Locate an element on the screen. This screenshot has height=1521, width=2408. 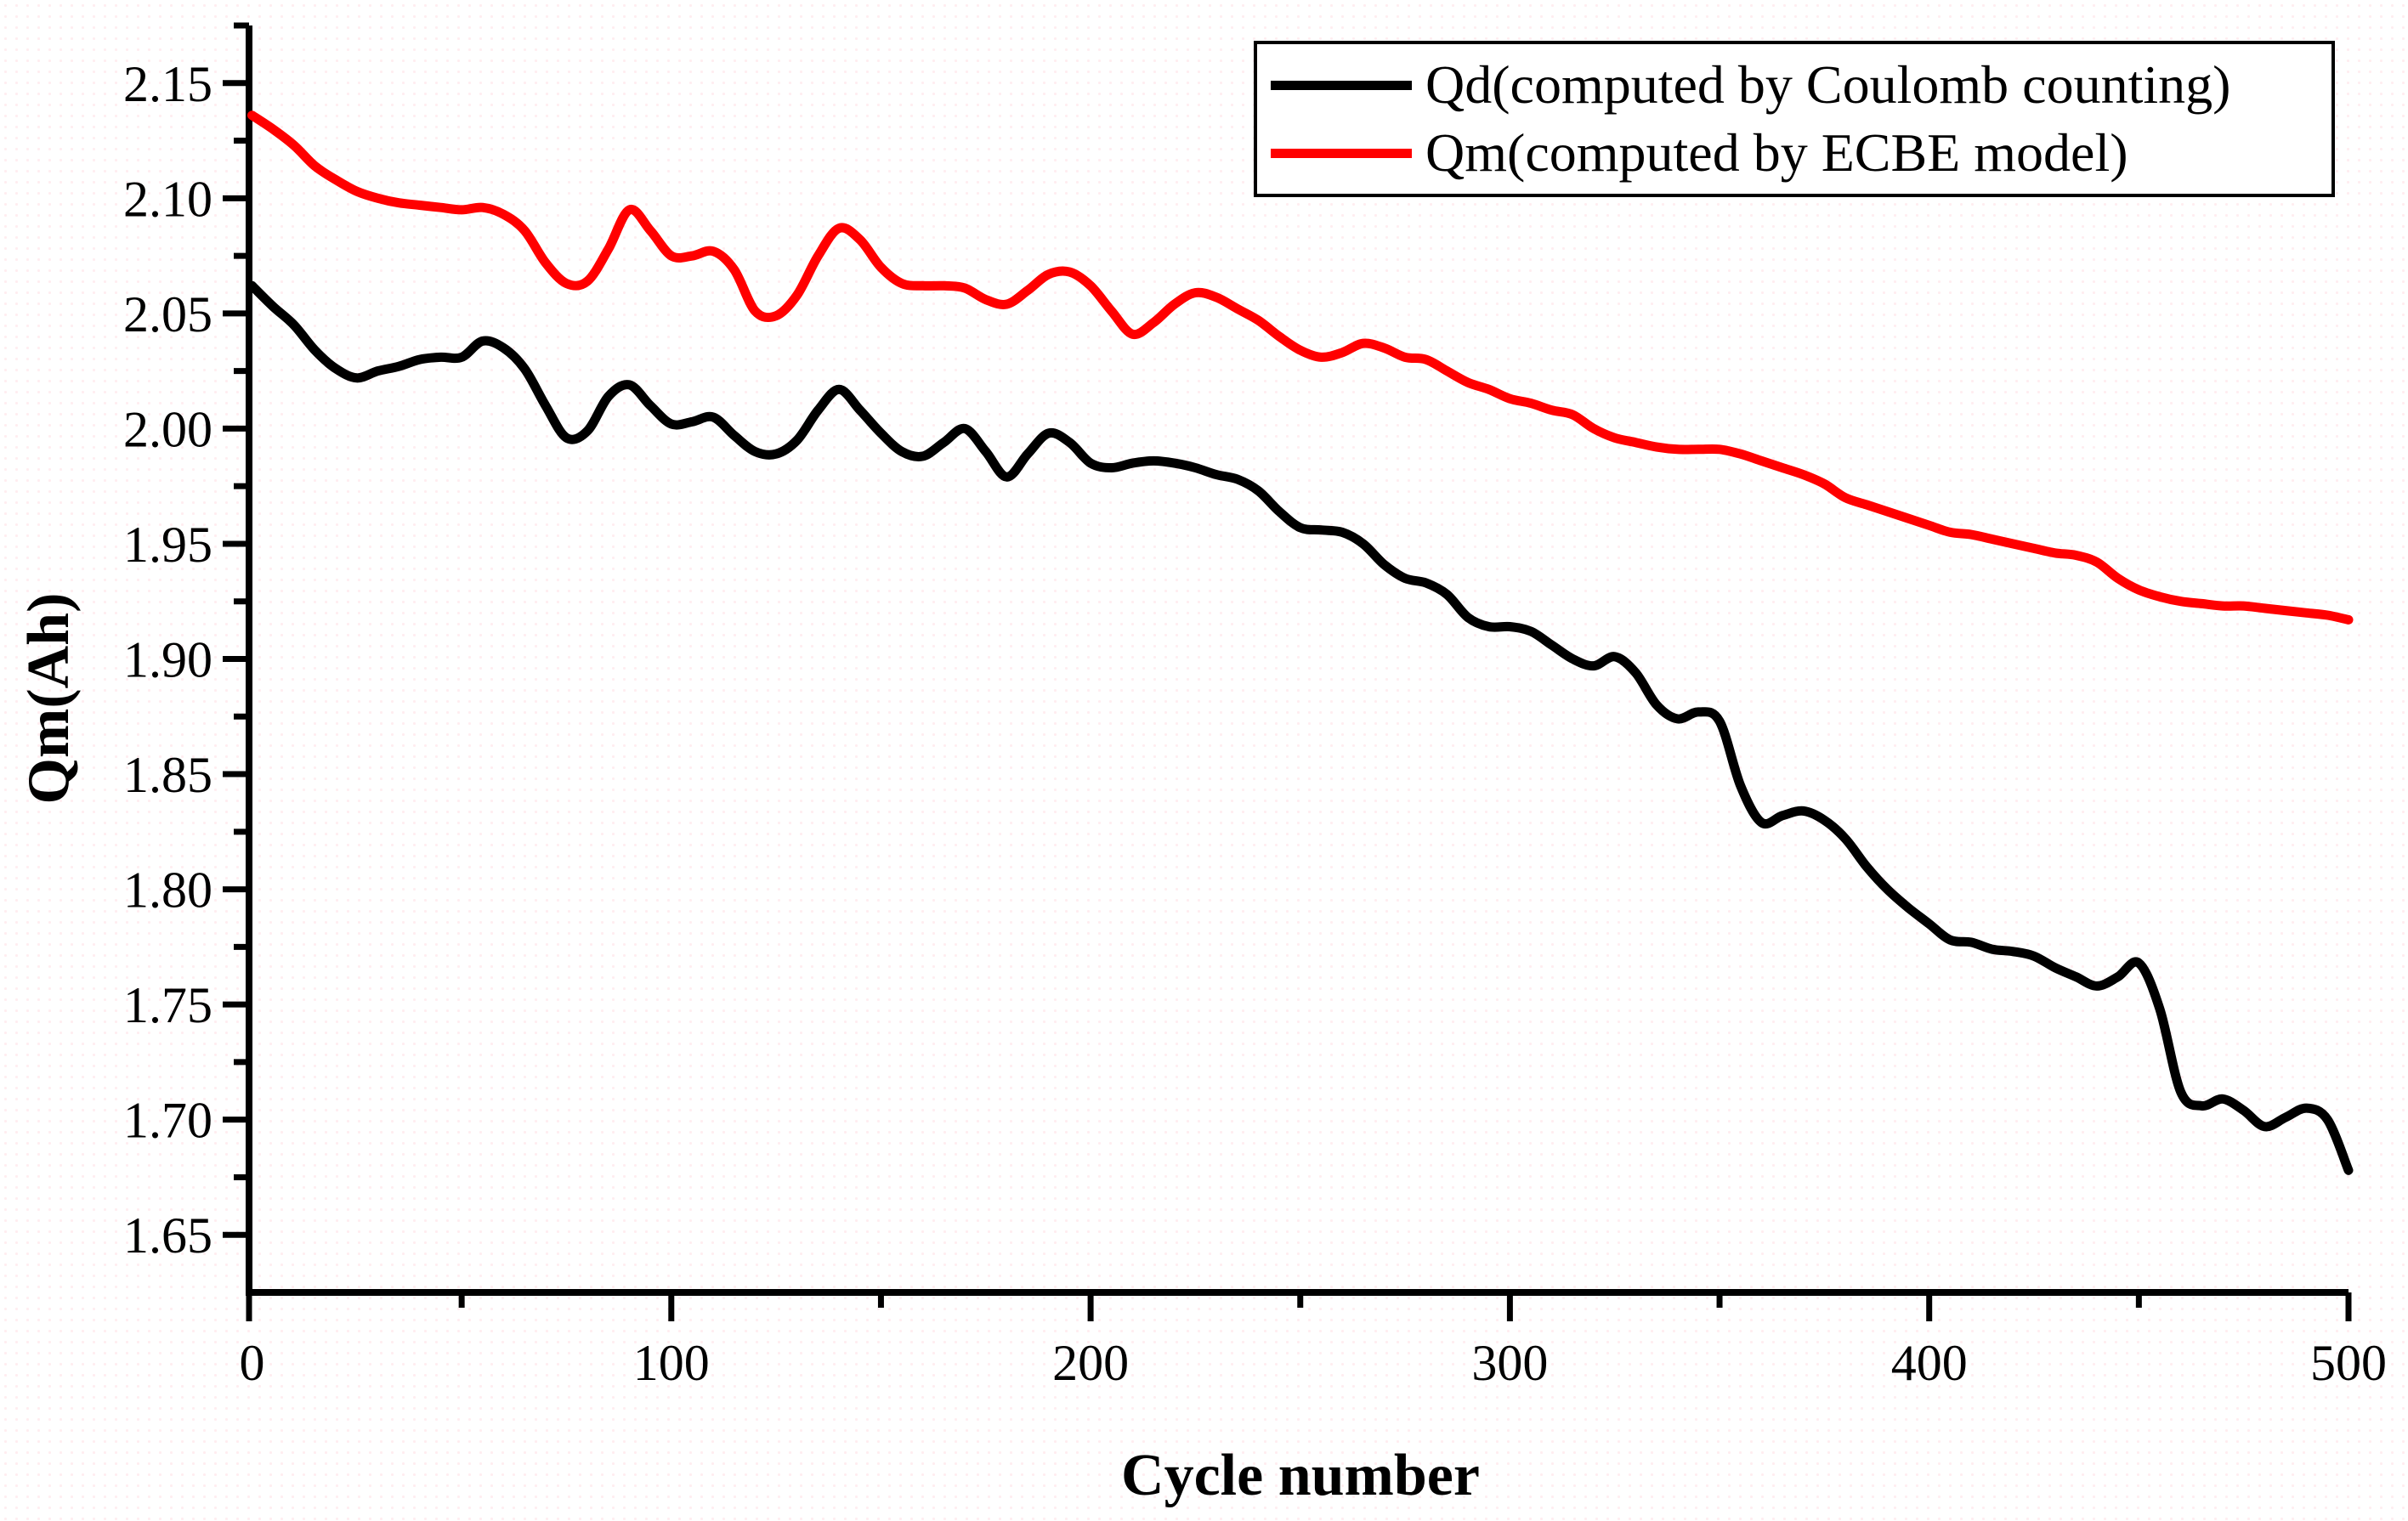
y-tick-label: 2.00 is located at coordinates (167, 429).